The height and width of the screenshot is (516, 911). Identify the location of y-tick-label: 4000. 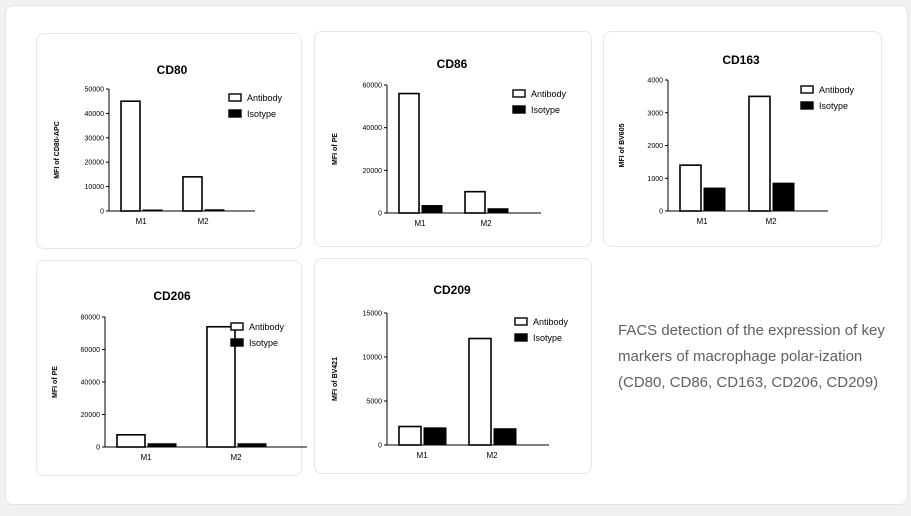
(655, 81).